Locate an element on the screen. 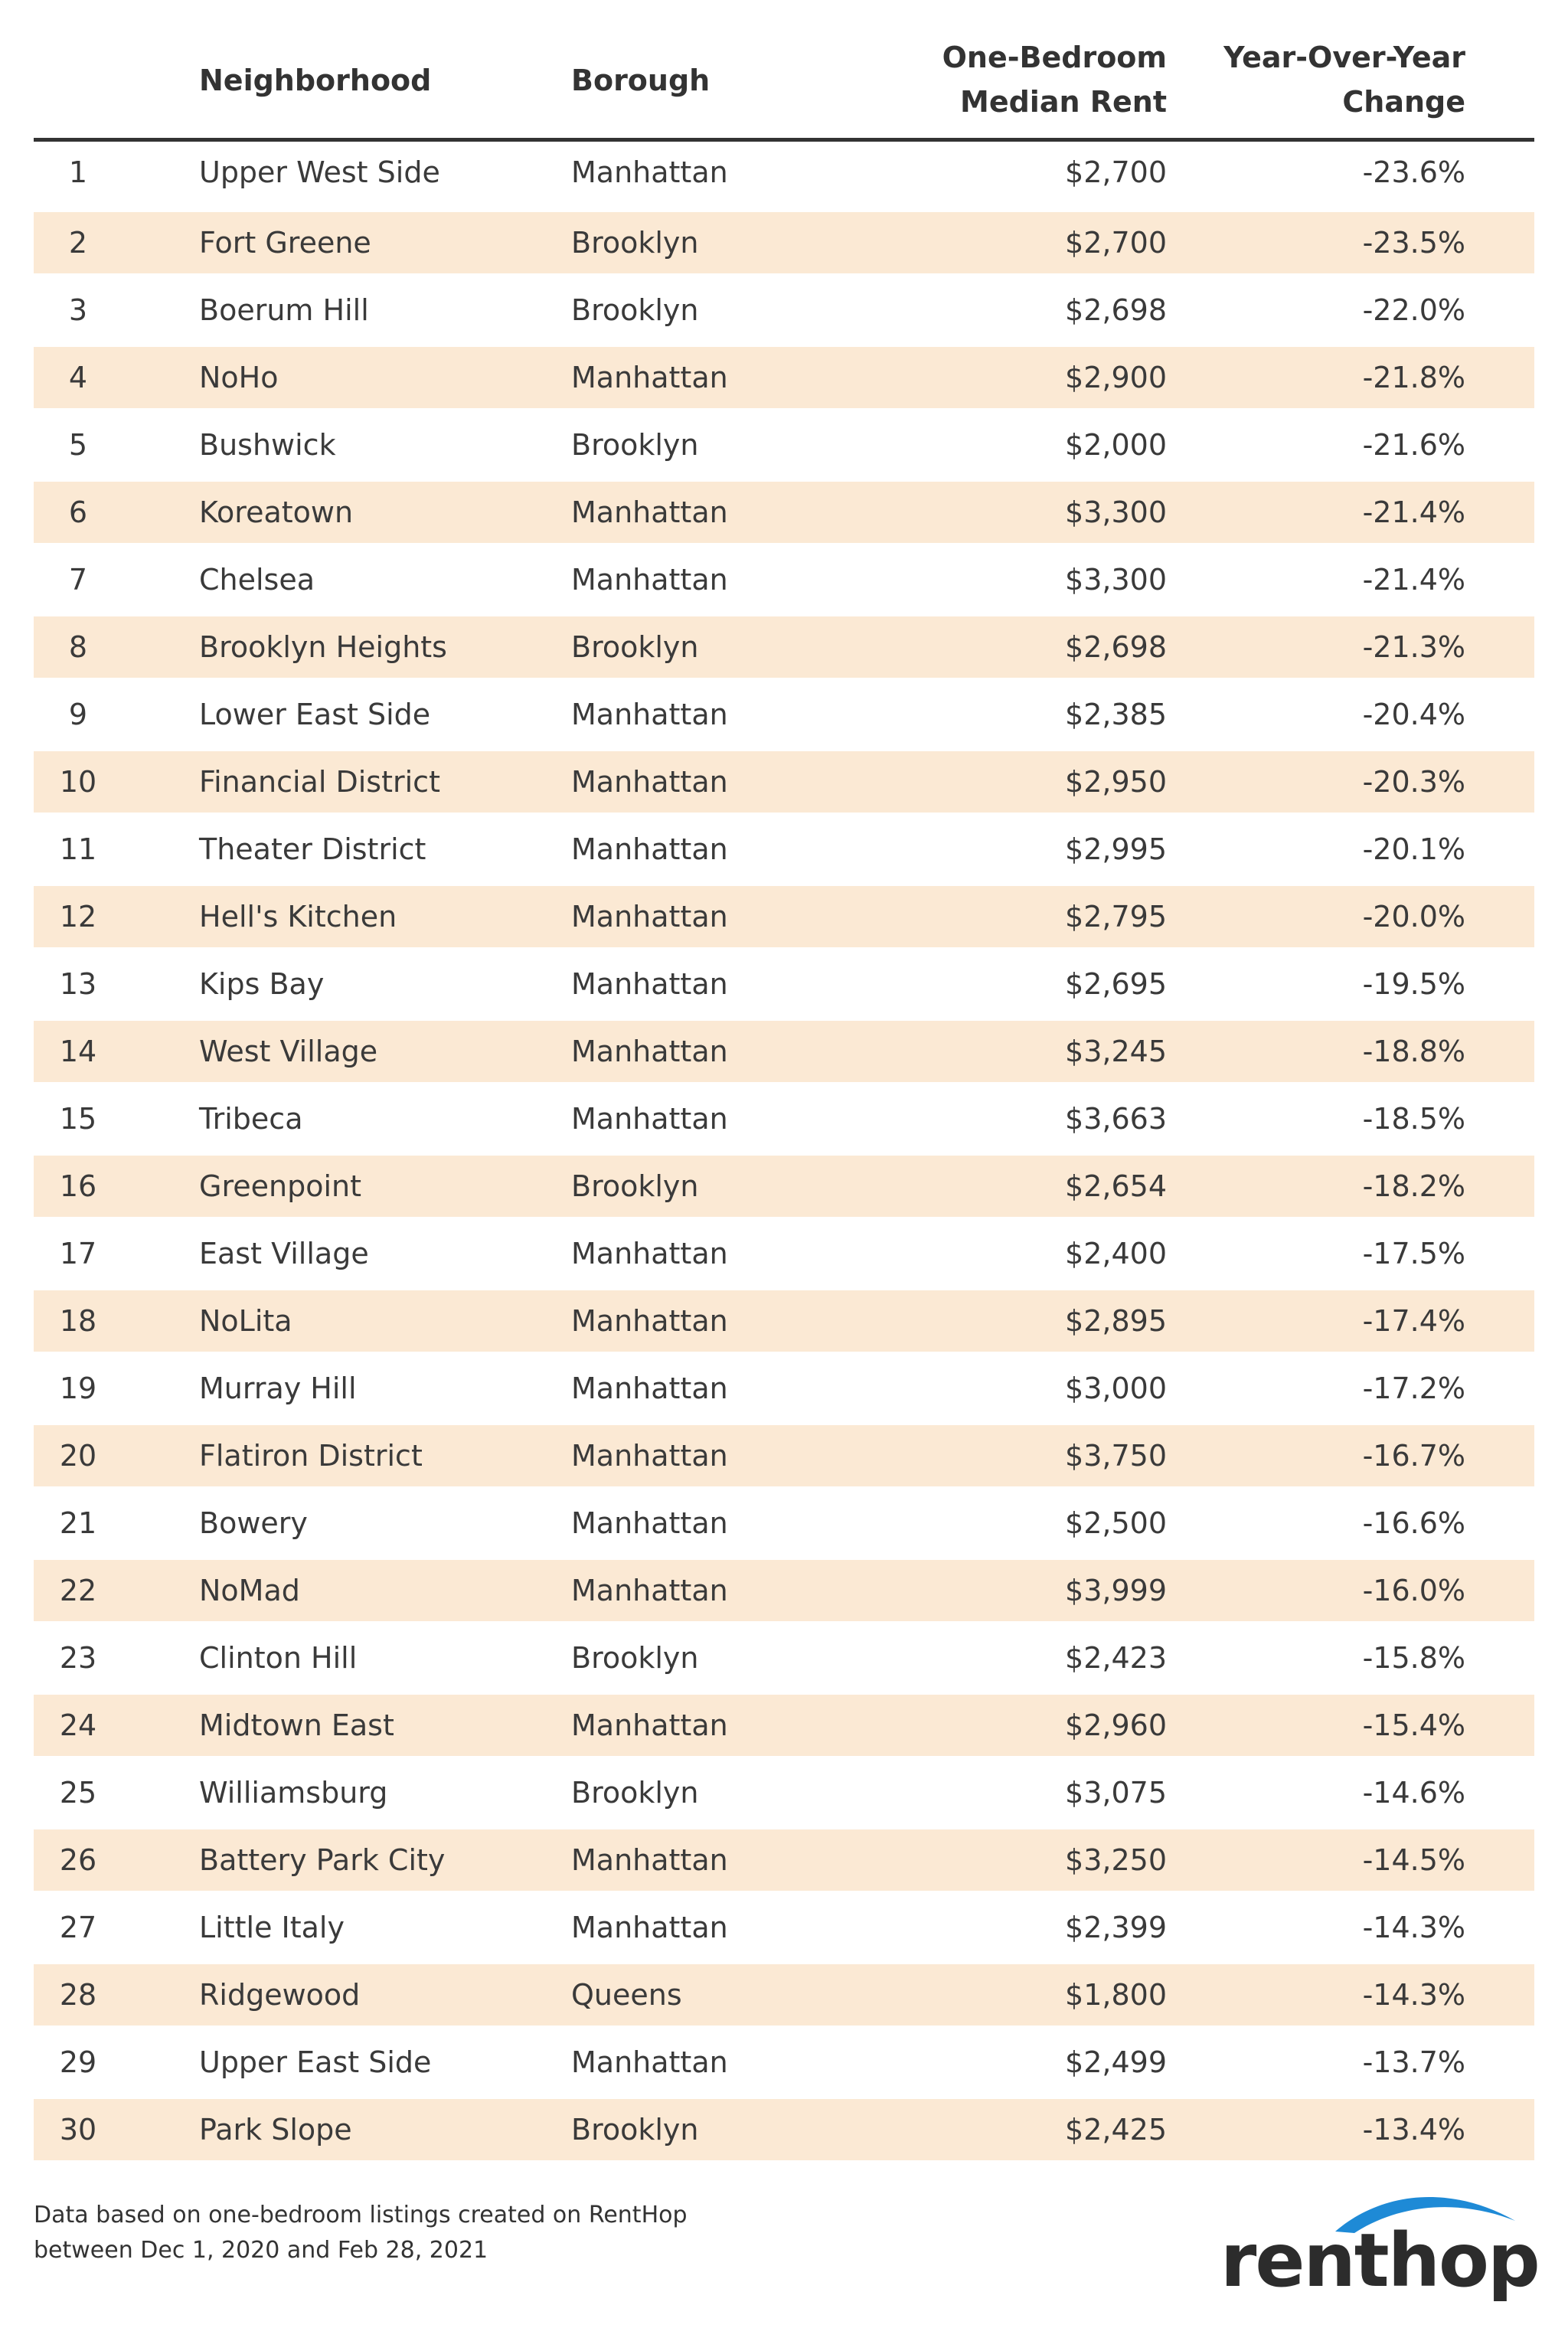 Image resolution: width=1568 pixels, height=2328 pixels. table-row: 29 Upper East Side Manhattan $2,499 -13.7% is located at coordinates (784, 2063).